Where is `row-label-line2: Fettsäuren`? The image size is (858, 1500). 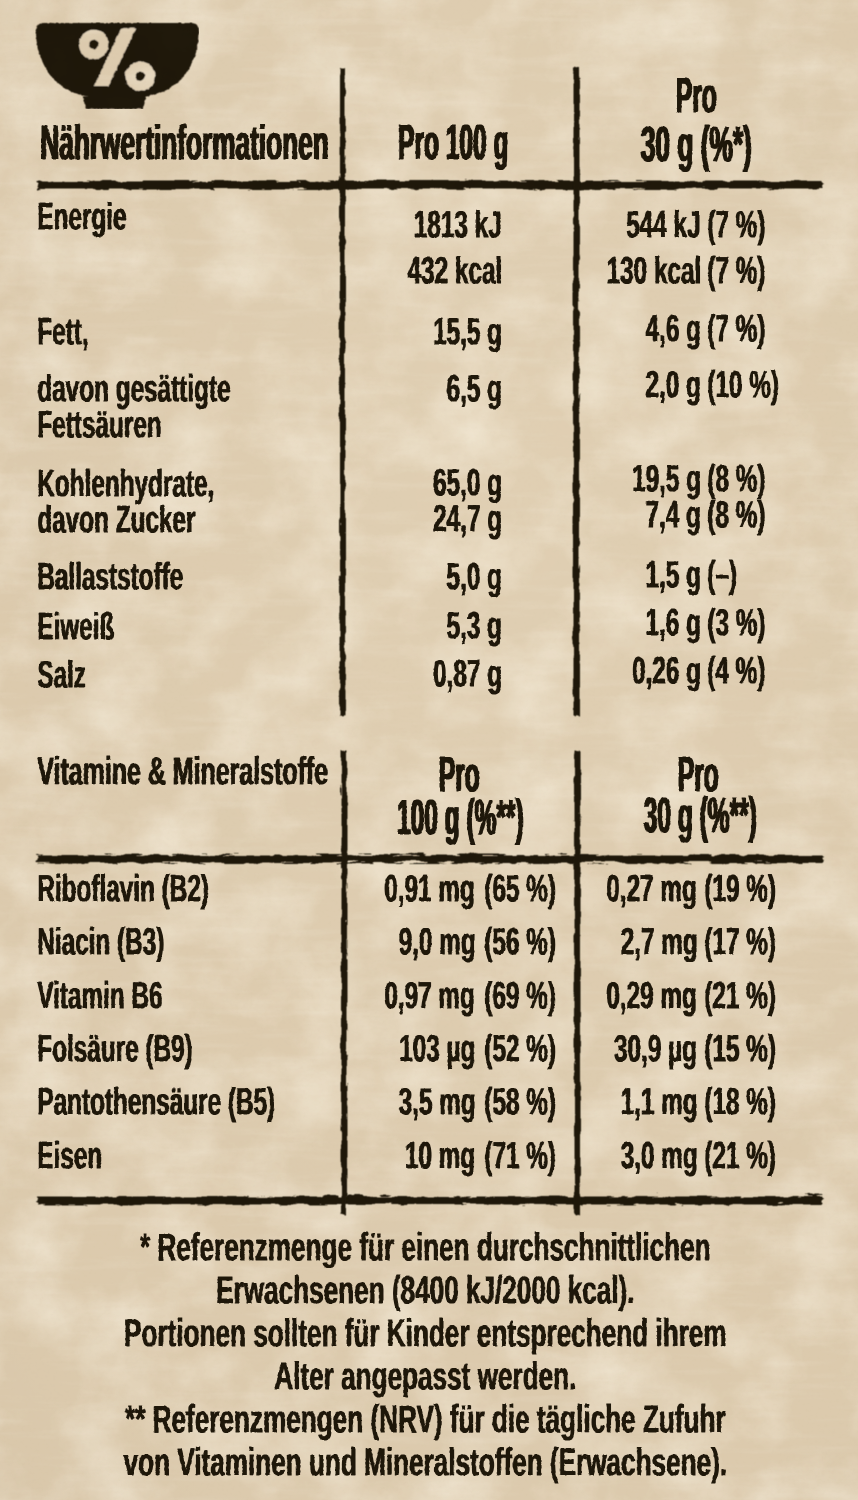
row-label-line2: Fettsäuren is located at coordinates (99, 424).